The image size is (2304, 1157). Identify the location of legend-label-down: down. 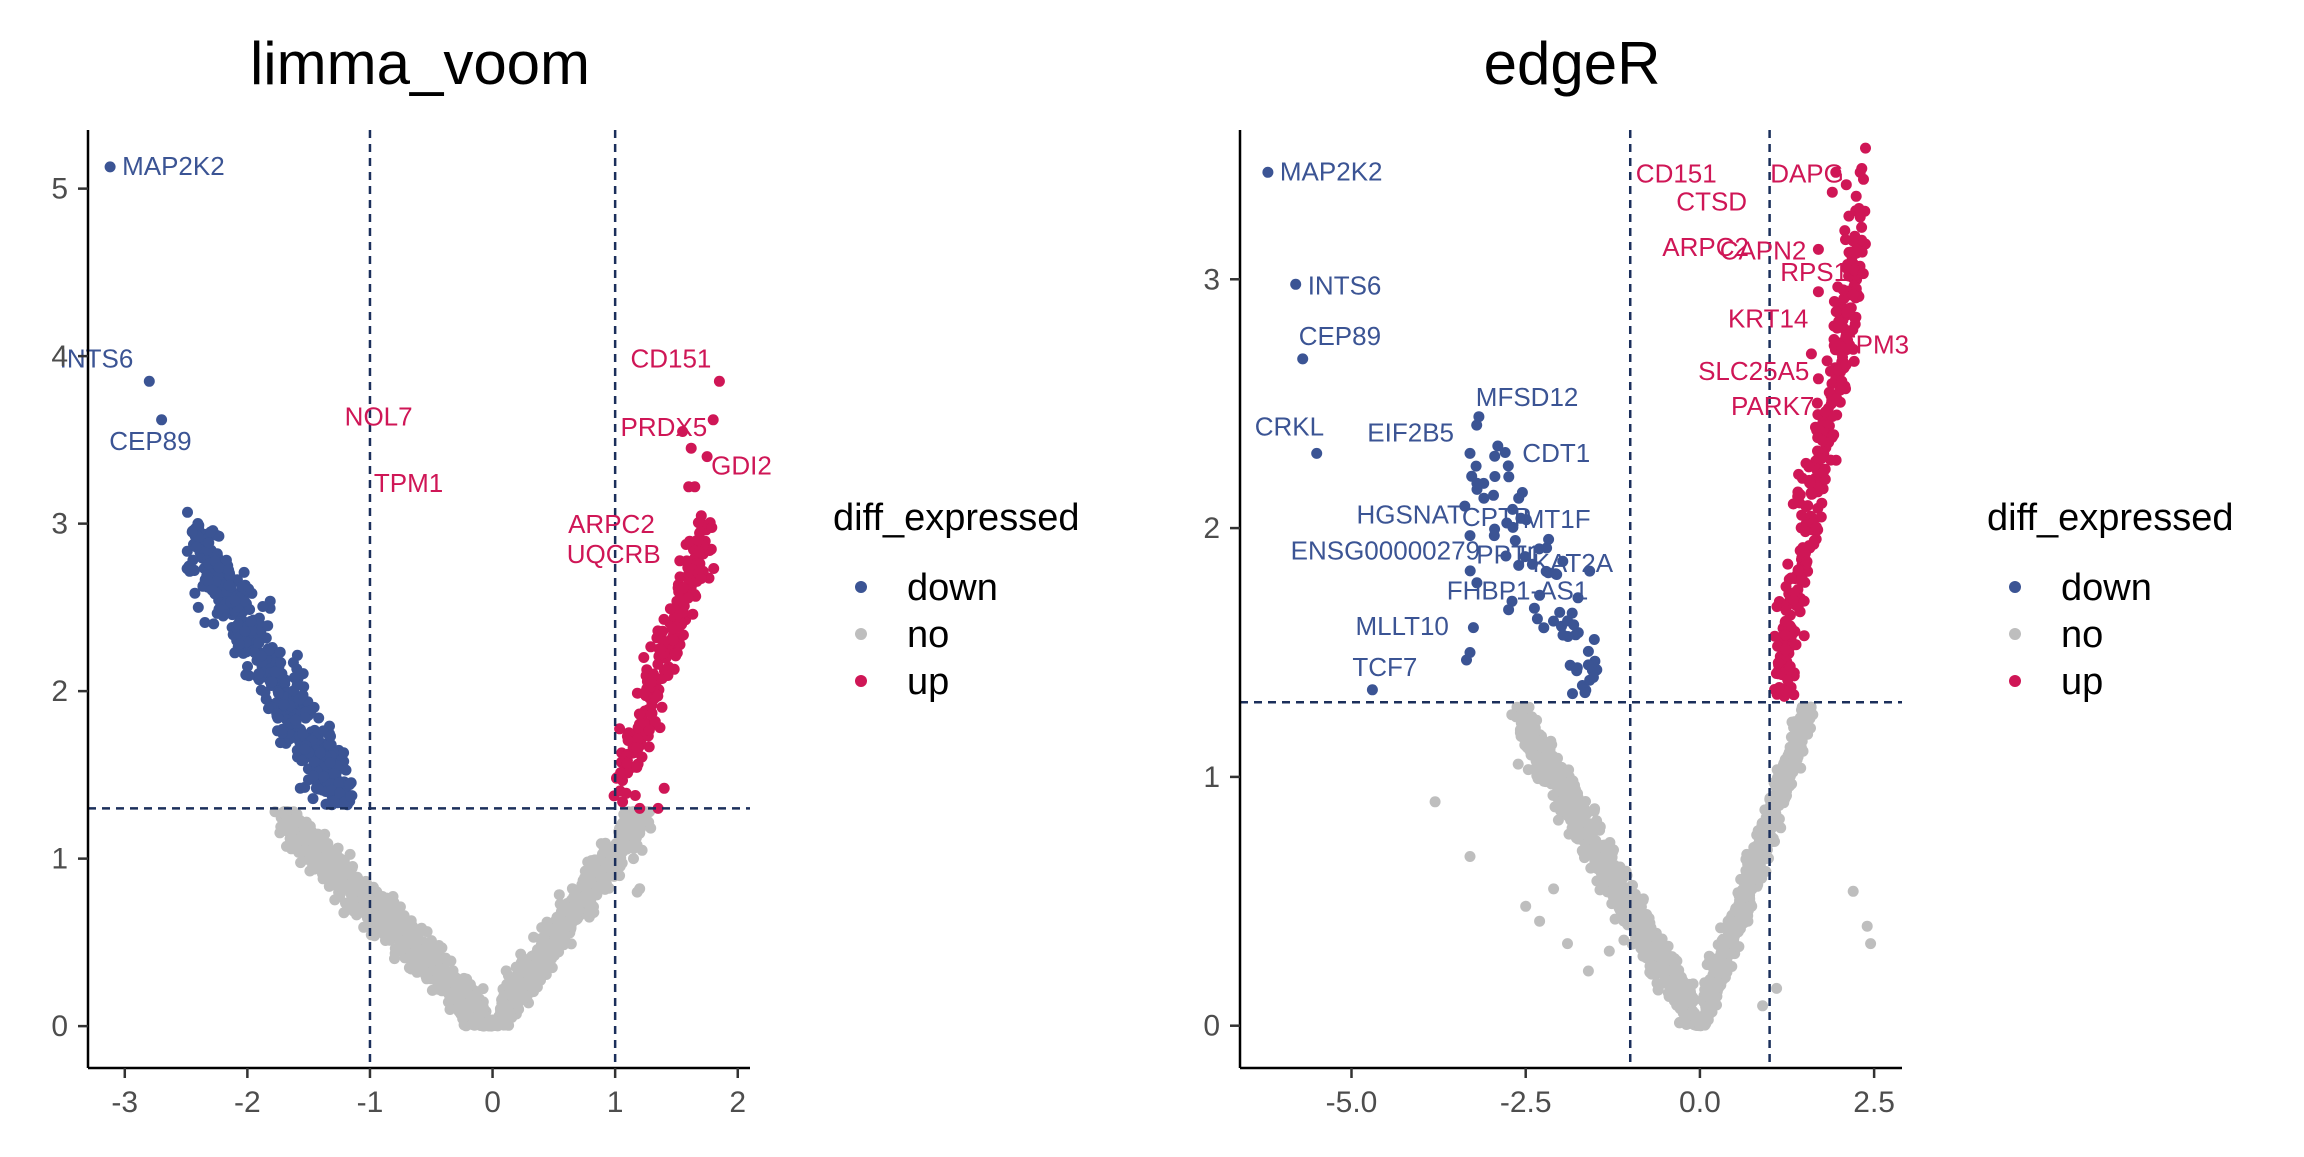
(2106, 588).